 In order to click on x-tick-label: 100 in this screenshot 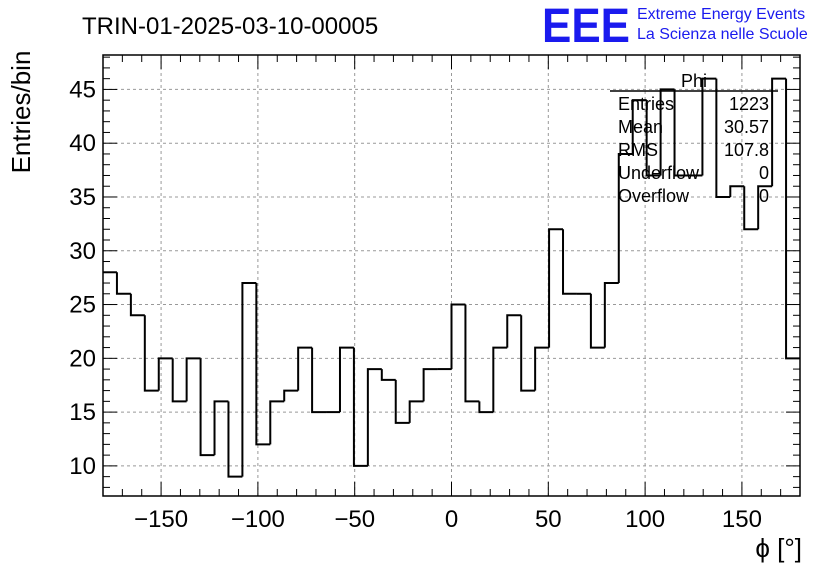, I will do `click(645, 519)`.